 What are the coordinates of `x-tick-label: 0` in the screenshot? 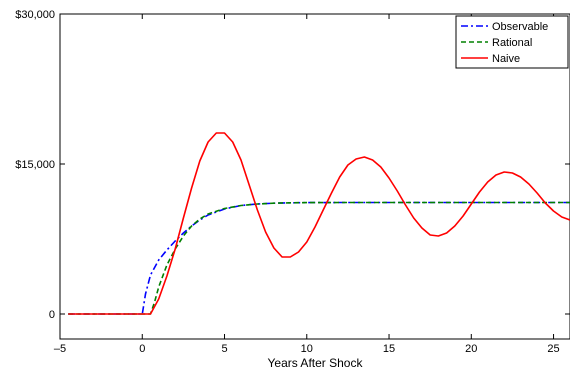 It's located at (142, 349).